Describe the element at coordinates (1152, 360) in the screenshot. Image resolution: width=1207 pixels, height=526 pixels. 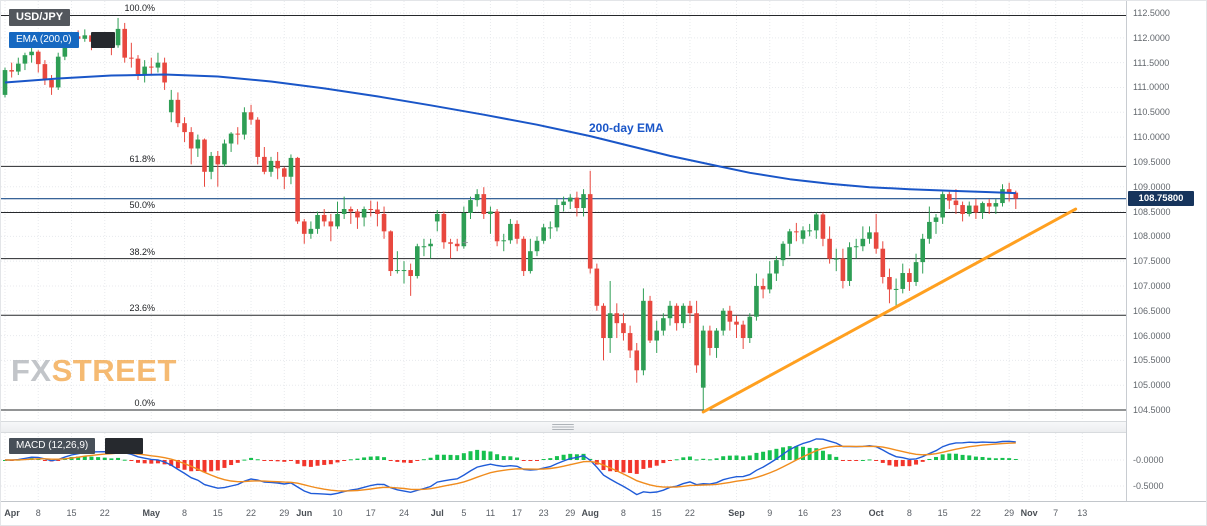
I see `price-axis-tick: 105.5000` at that location.